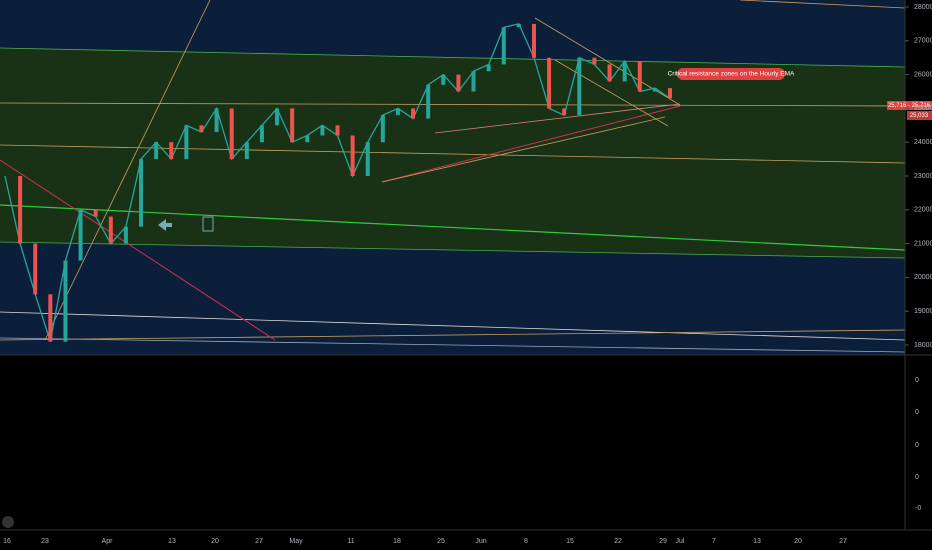  What do you see at coordinates (923, 74) in the screenshot?
I see `price-tick-label: 26000` at bounding box center [923, 74].